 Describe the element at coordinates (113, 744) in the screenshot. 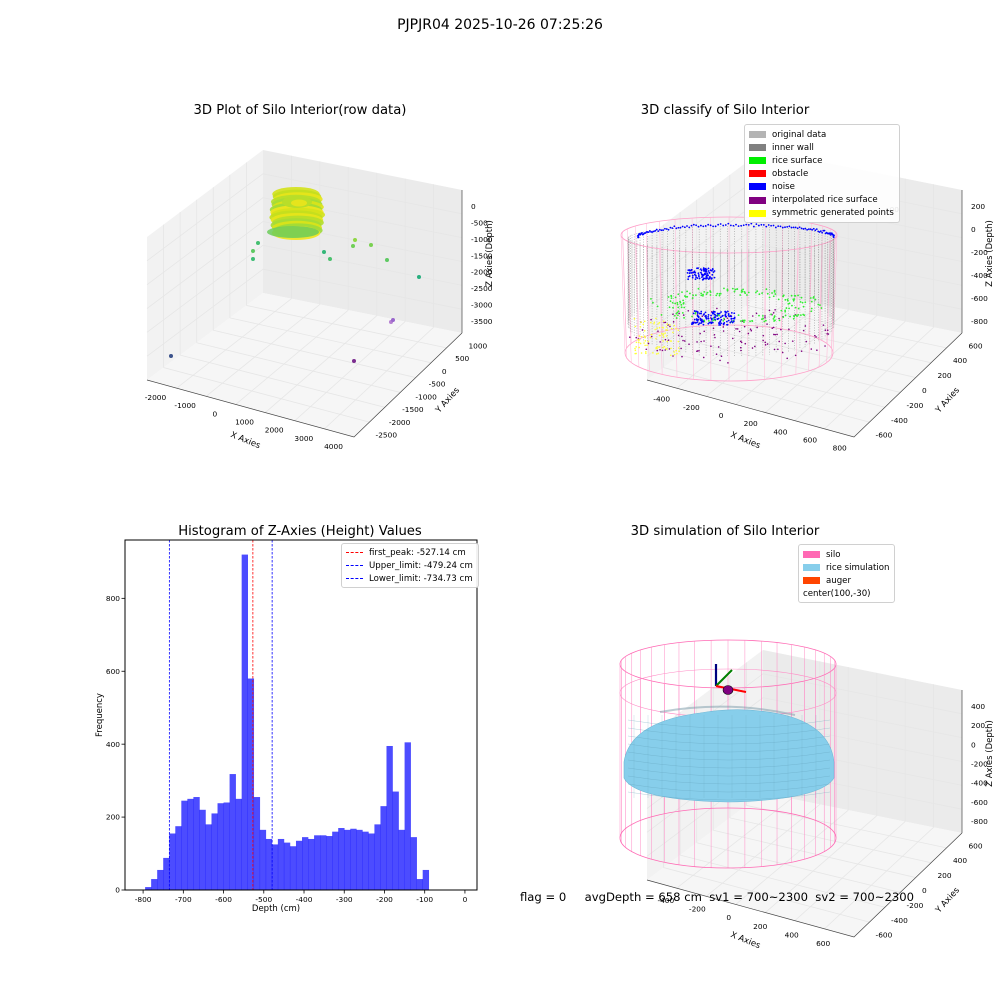

I see `histogram-ytick-label: 400` at that location.